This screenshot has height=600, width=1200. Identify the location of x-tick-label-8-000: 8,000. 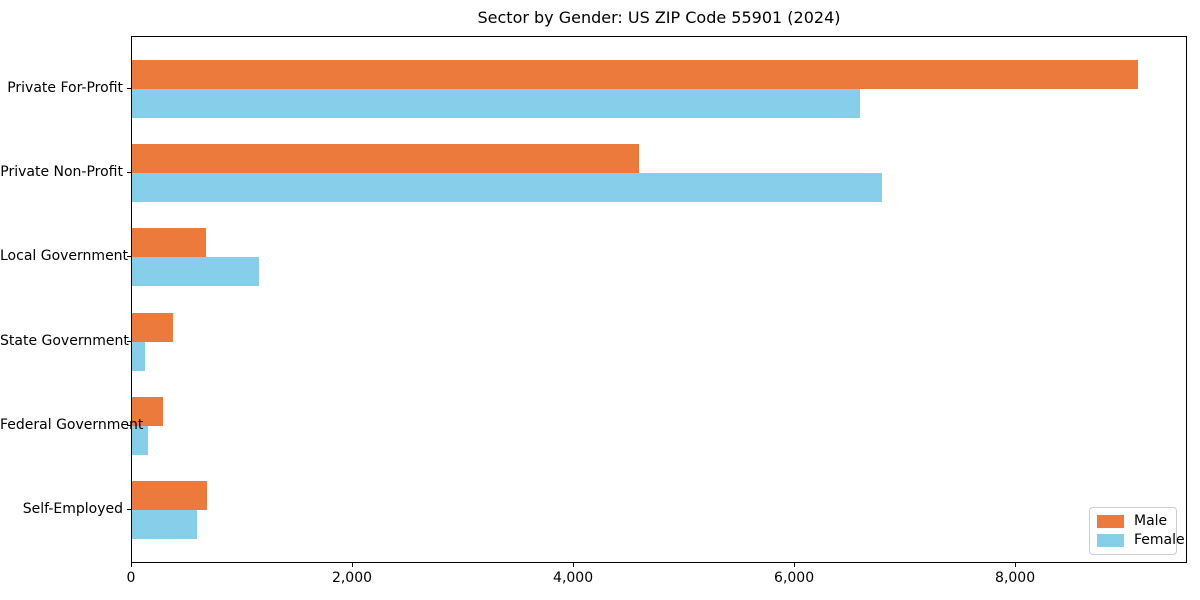
(1015, 578).